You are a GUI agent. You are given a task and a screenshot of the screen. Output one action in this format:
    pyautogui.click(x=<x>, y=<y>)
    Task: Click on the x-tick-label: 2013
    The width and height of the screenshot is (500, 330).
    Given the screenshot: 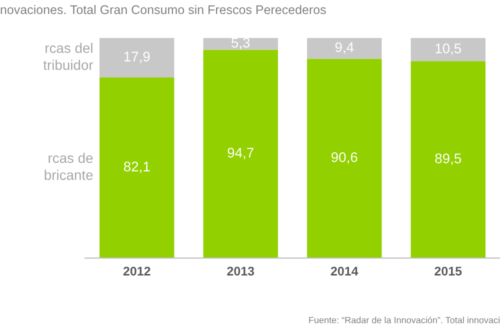 What is the action you would take?
    pyautogui.click(x=240, y=271)
    